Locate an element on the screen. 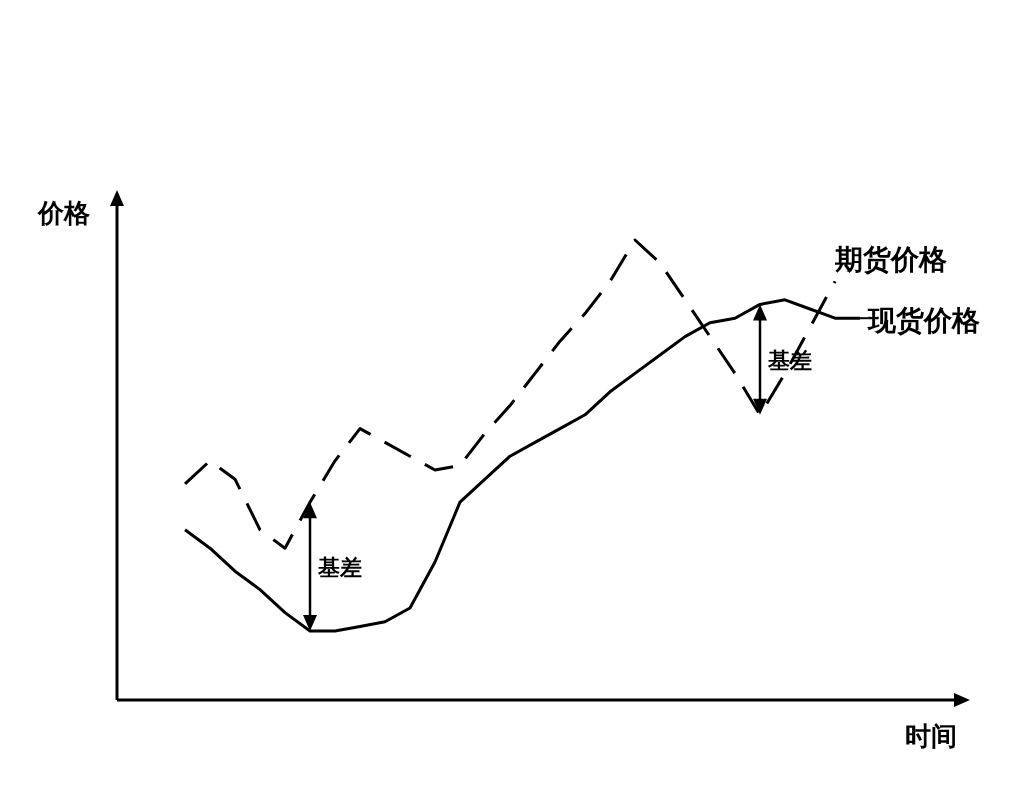  y-axis-title: 价格 is located at coordinates (63, 213).